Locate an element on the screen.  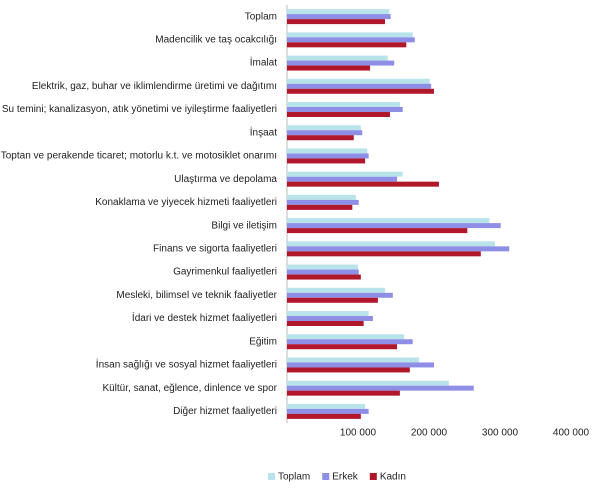
x-tick-label: 300 000 is located at coordinates (500, 433).